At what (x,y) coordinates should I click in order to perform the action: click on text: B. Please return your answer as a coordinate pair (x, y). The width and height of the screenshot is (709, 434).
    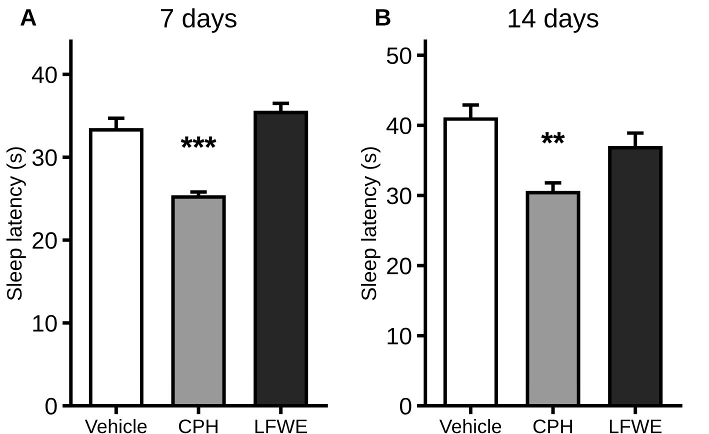
    Looking at the image, I should click on (383, 17).